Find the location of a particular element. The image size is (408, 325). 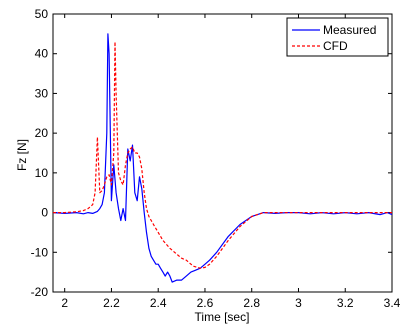

y-tick-label: 50 is located at coordinates (42, 14).